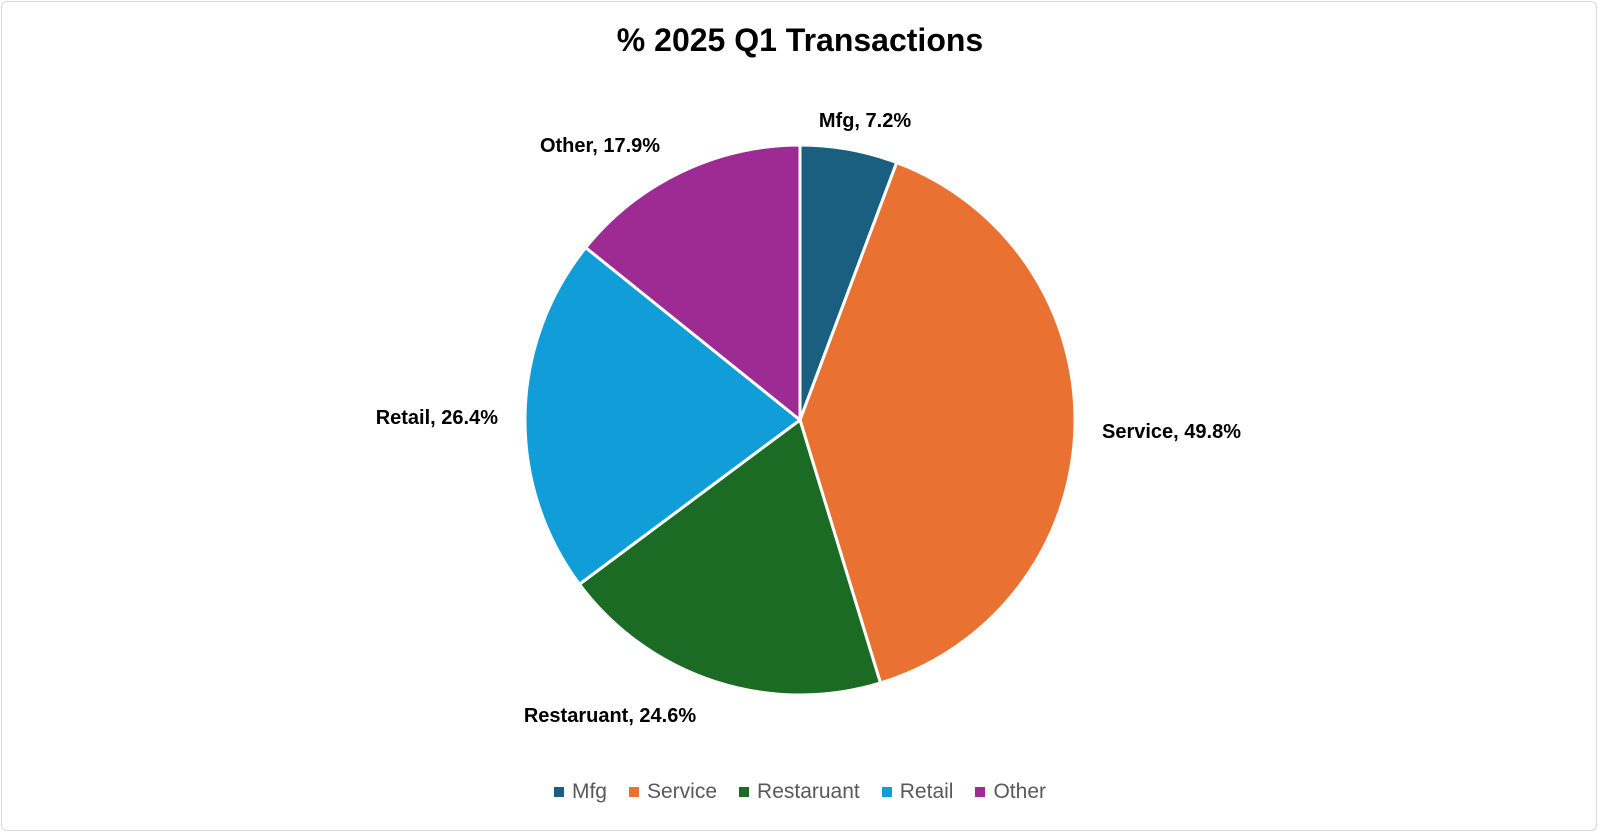 The height and width of the screenshot is (834, 1600). Describe the element at coordinates (589, 791) in the screenshot. I see `legend-label-mfg: Mfg` at that location.